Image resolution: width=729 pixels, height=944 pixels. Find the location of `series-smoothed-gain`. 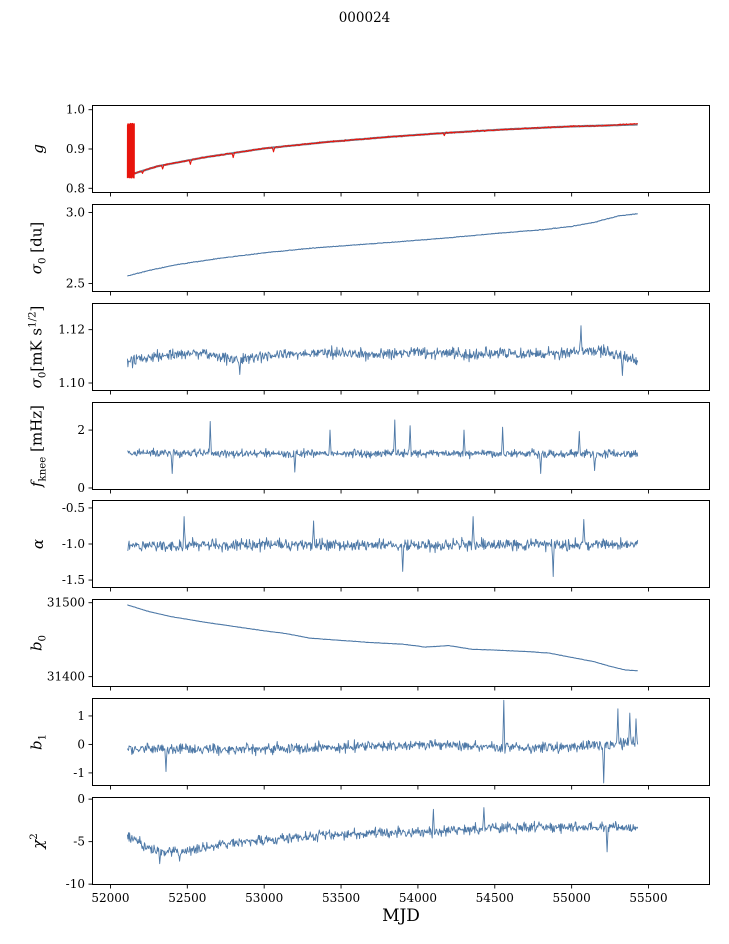

series-smoothed-gain is located at coordinates (382, 150).